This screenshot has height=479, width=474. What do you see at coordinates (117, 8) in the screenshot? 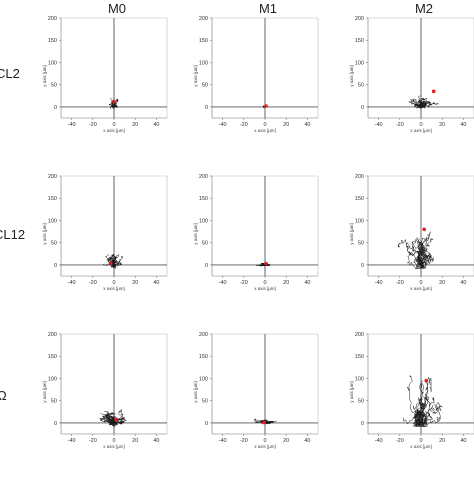
I see `column-header-m0: M0` at bounding box center [117, 8].